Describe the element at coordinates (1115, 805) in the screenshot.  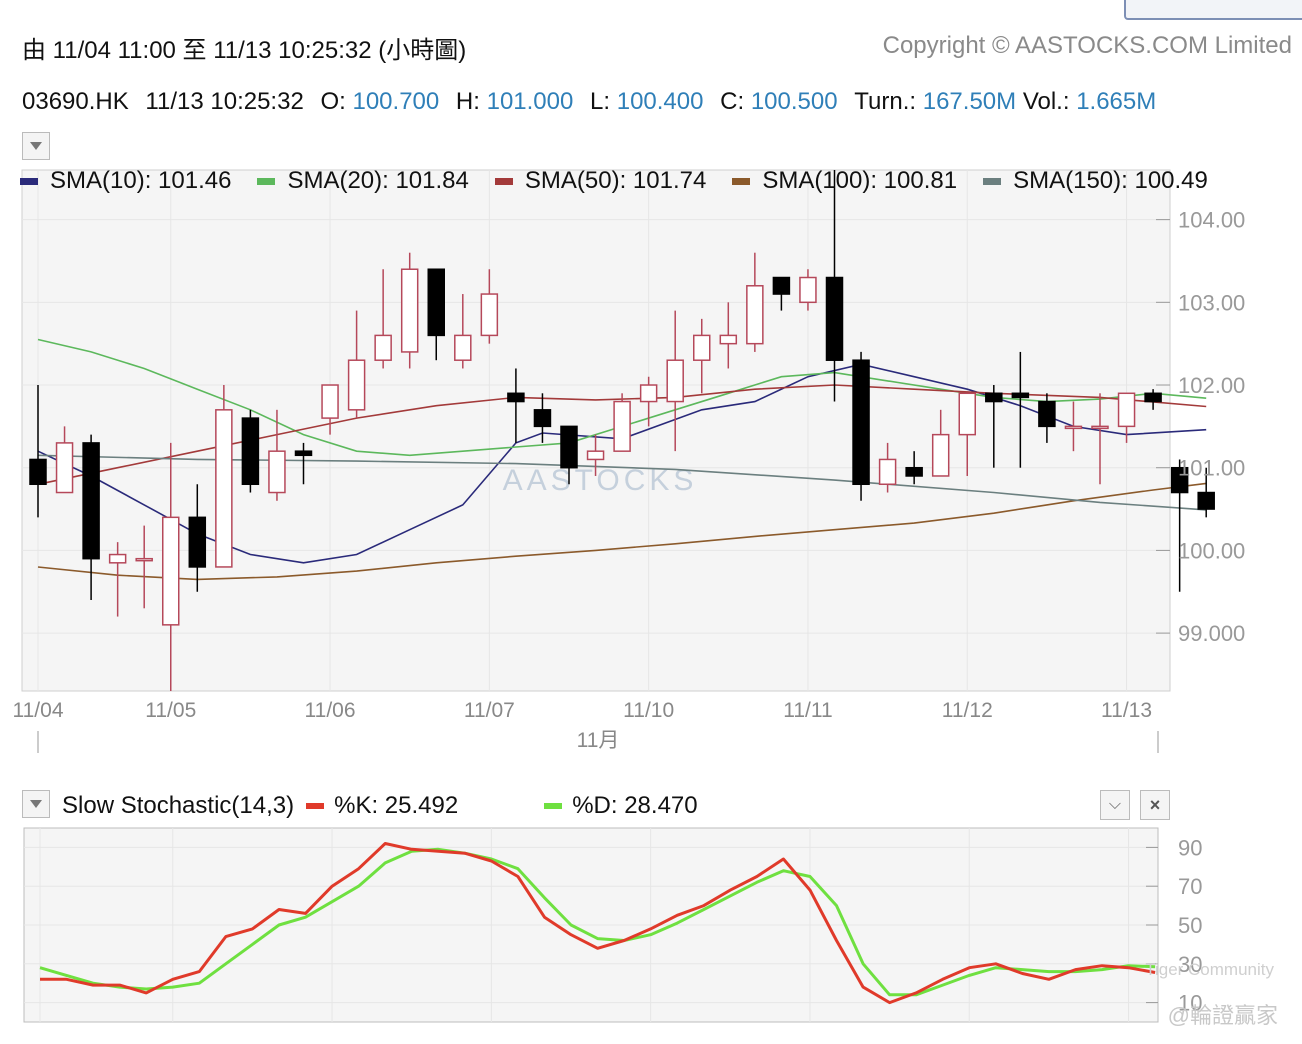
I see `indicator-collapse-button: ⌵` at that location.